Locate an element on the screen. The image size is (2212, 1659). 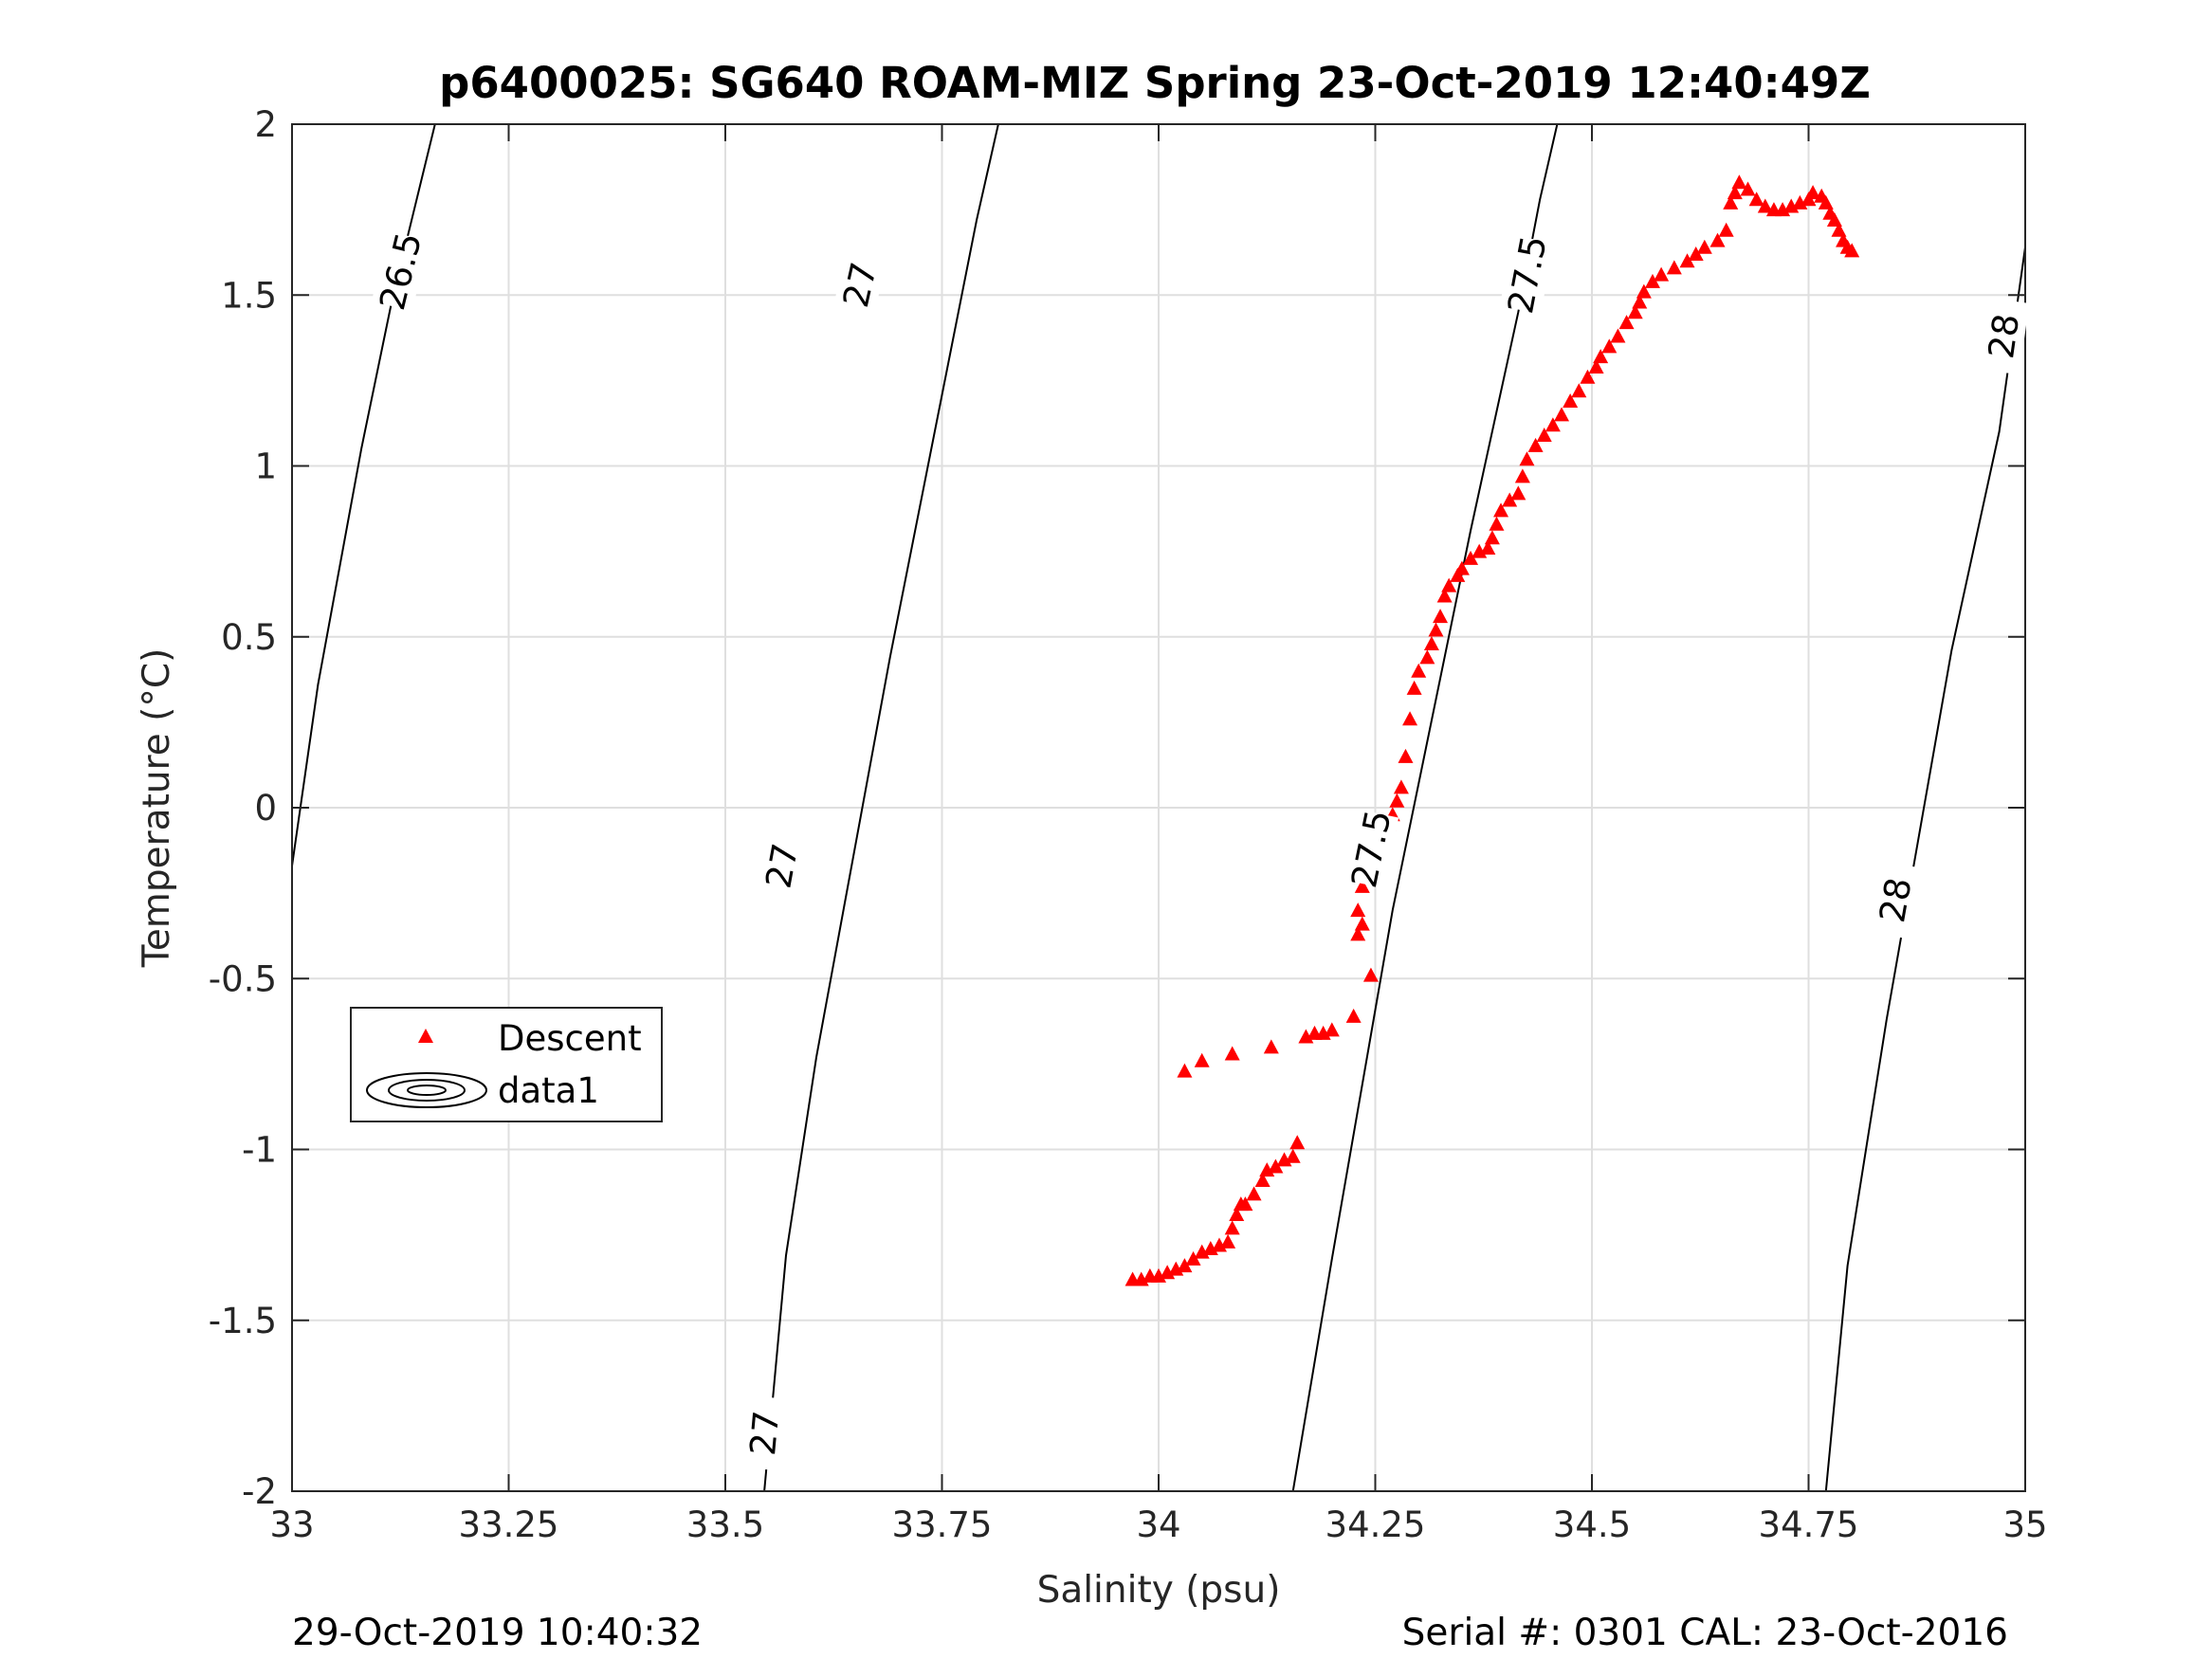
x-tick-label: 33 is located at coordinates (291, 1524).